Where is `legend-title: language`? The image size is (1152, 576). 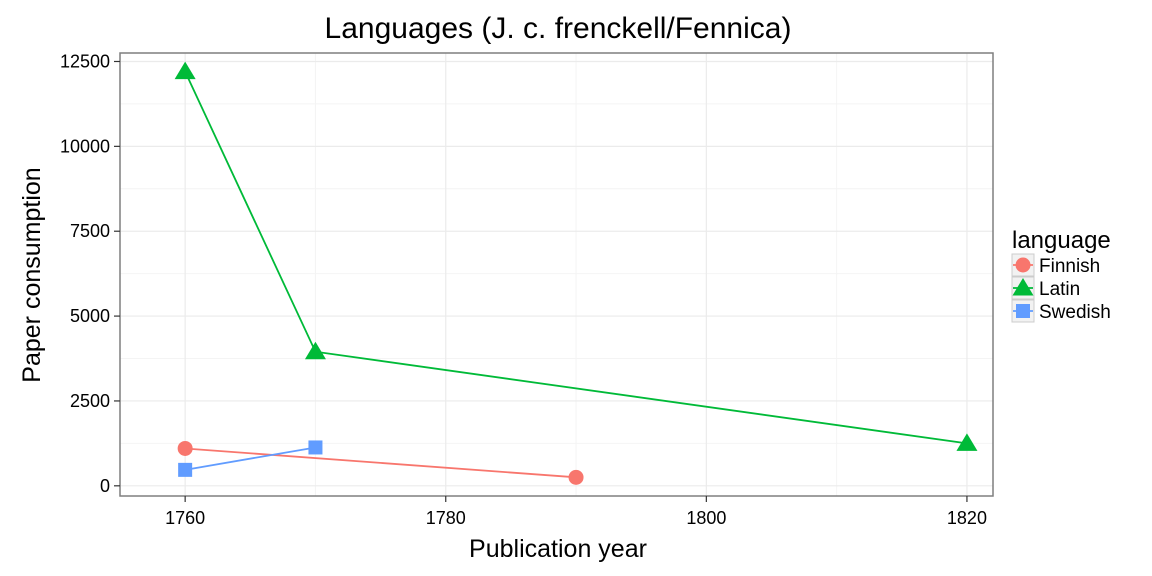
legend-title: language is located at coordinates (1061, 240).